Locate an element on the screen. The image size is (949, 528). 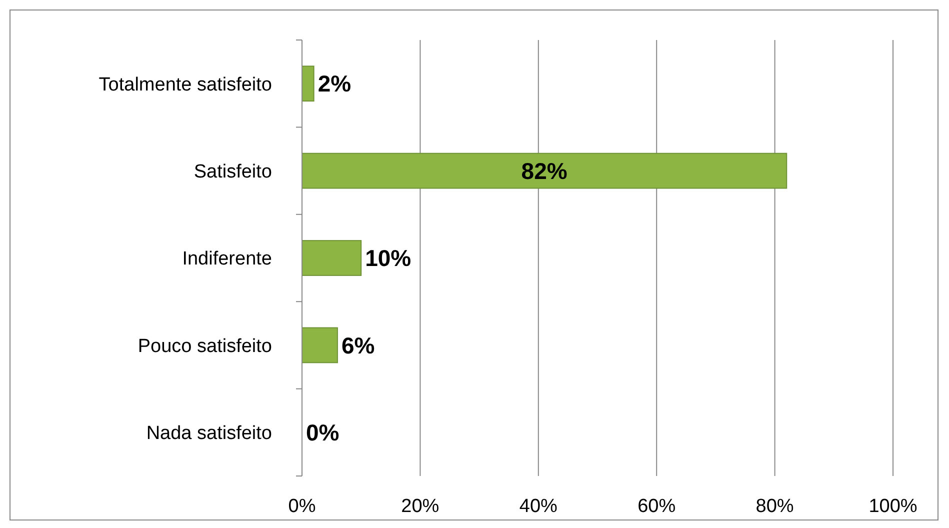
data-label: 2% is located at coordinates (335, 83).